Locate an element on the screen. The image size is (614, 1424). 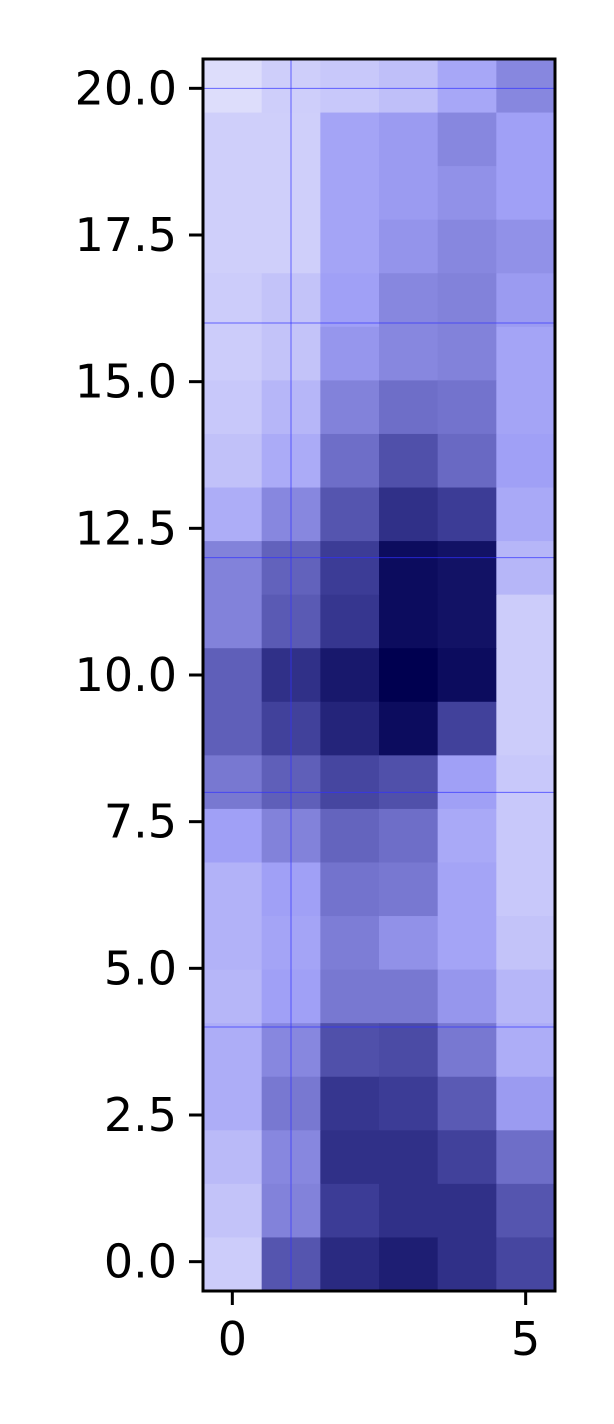
y-tick-label: 12.5 is located at coordinates (126, 528).